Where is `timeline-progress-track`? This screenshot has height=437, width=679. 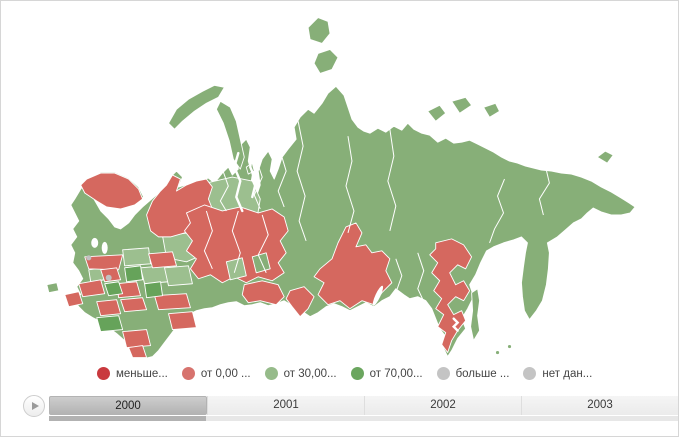 timeline-progress-track is located at coordinates (363, 418).